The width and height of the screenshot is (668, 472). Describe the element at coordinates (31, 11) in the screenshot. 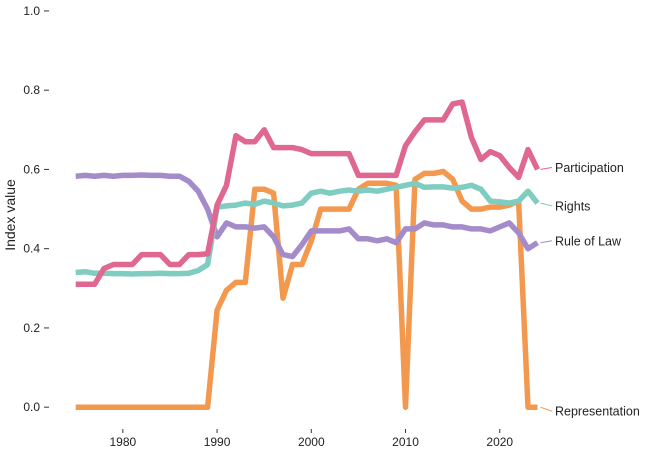

I see `y-tick-label: 1.0` at that location.